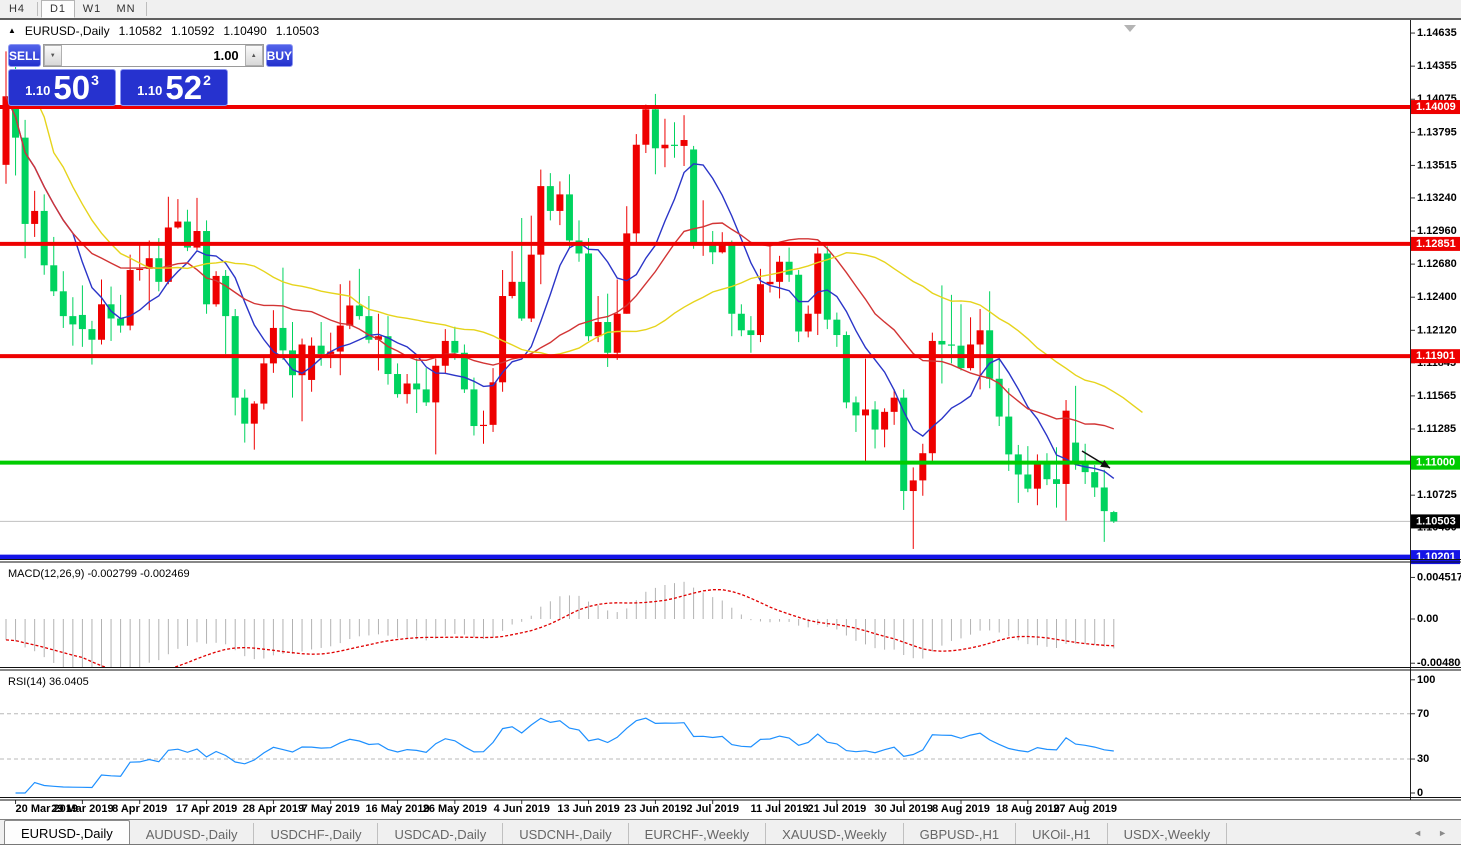 The width and height of the screenshot is (1461, 845). I want to click on level-price-label-text: 1.10201, so click(1436, 557).